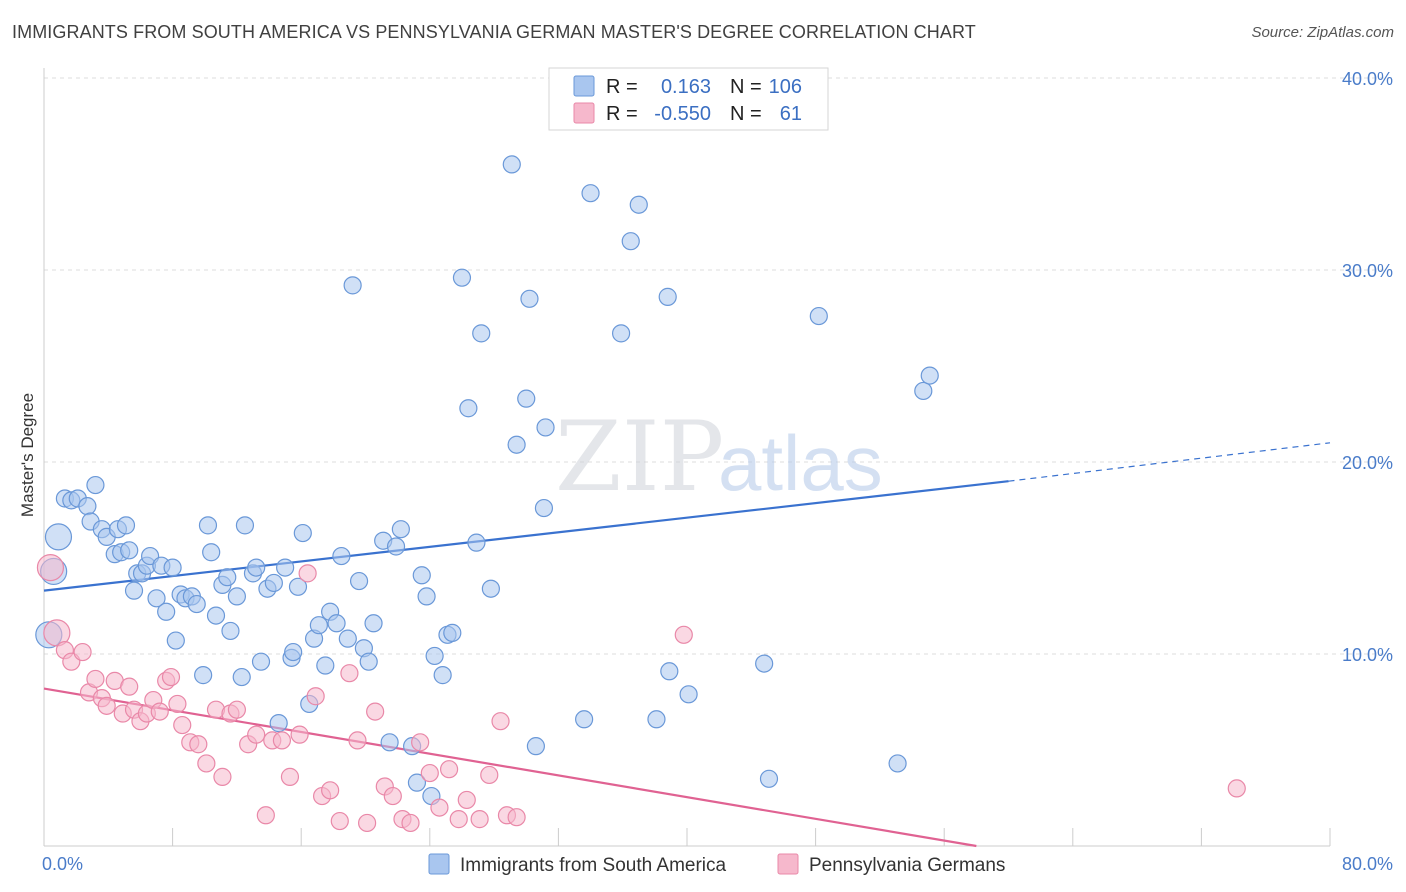  What do you see at coordinates (1322, 32) in the screenshot?
I see `source-credit: Source: ZipAtlas.com` at bounding box center [1322, 32].